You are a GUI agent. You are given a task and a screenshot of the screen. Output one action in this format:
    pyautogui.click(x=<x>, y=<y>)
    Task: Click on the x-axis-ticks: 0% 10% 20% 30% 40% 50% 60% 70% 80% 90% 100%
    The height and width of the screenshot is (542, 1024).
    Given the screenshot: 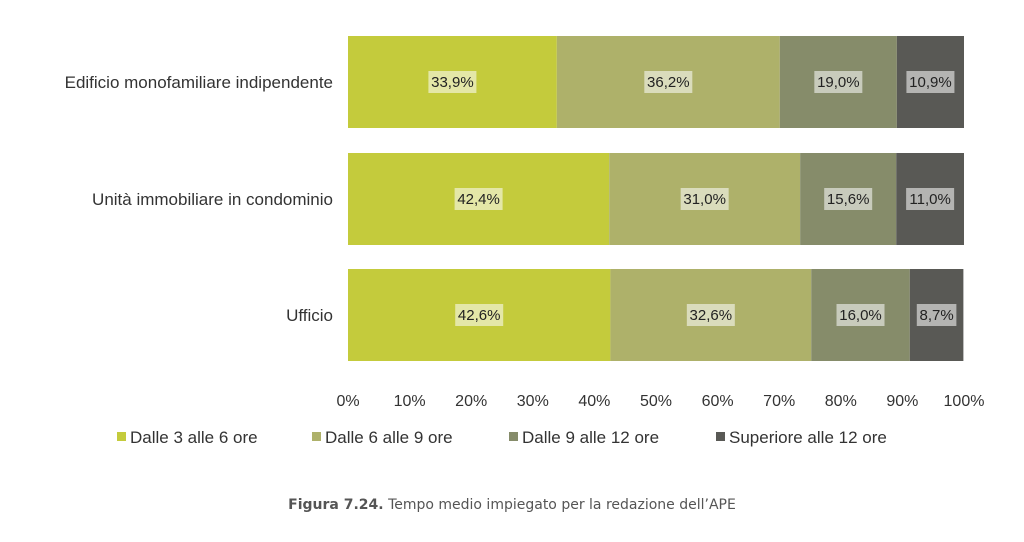 What is the action you would take?
    pyautogui.click(x=660, y=401)
    